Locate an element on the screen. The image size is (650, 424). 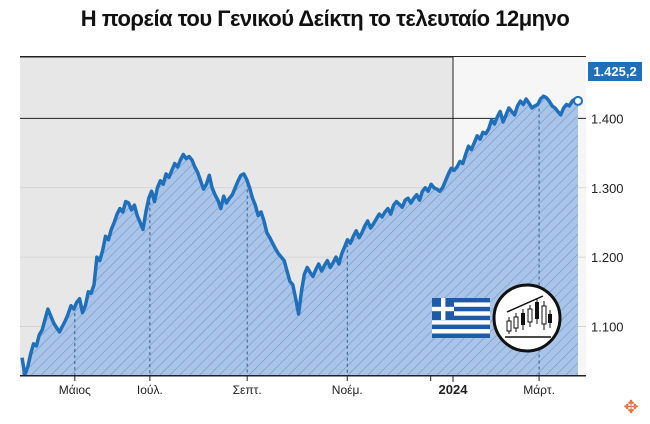
logo-icon: ✥ is located at coordinates (631, 407).